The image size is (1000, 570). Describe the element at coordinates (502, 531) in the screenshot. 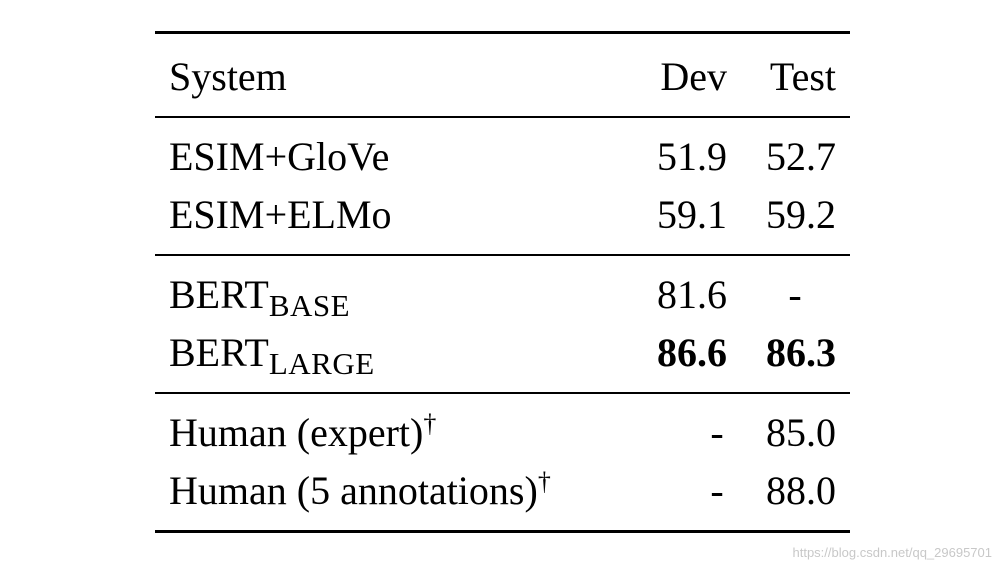

I see `bottom-rule` at that location.